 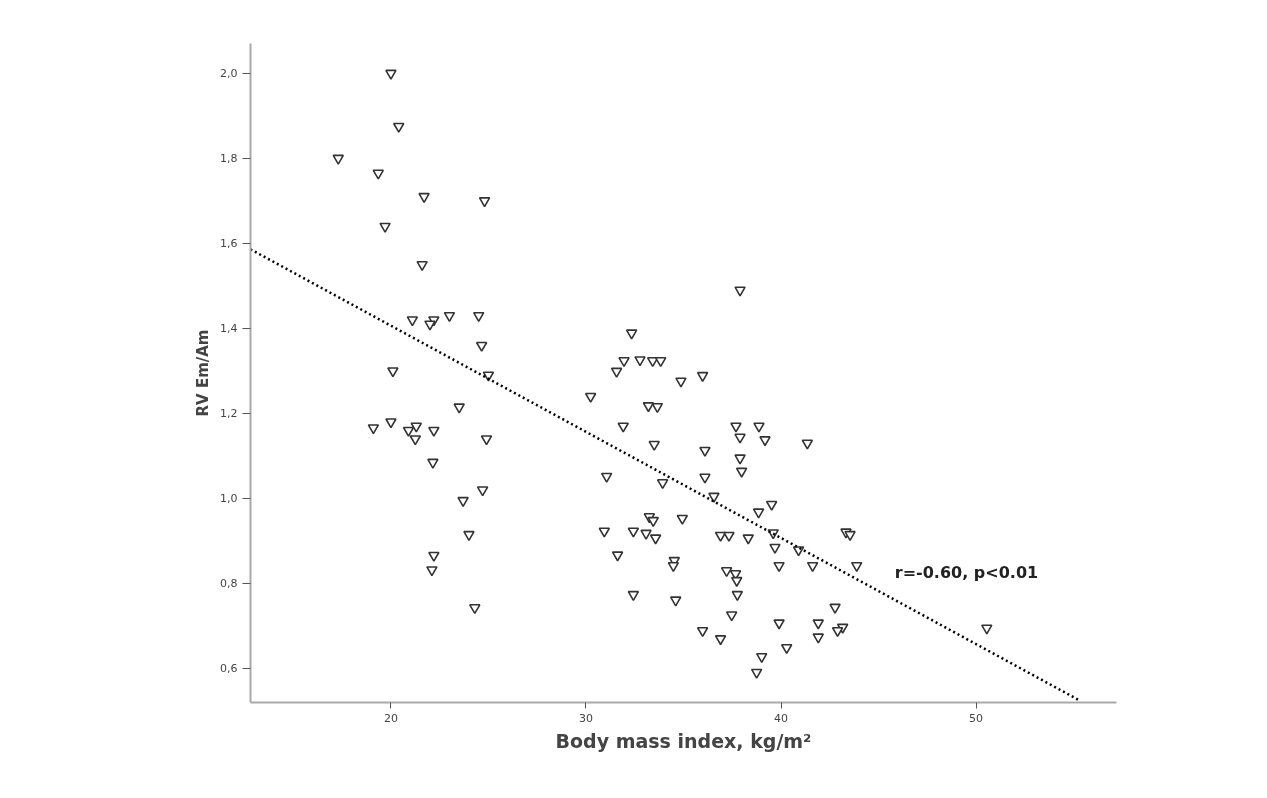 I want to click on y-tick-label: 0,6, so click(x=229, y=669).